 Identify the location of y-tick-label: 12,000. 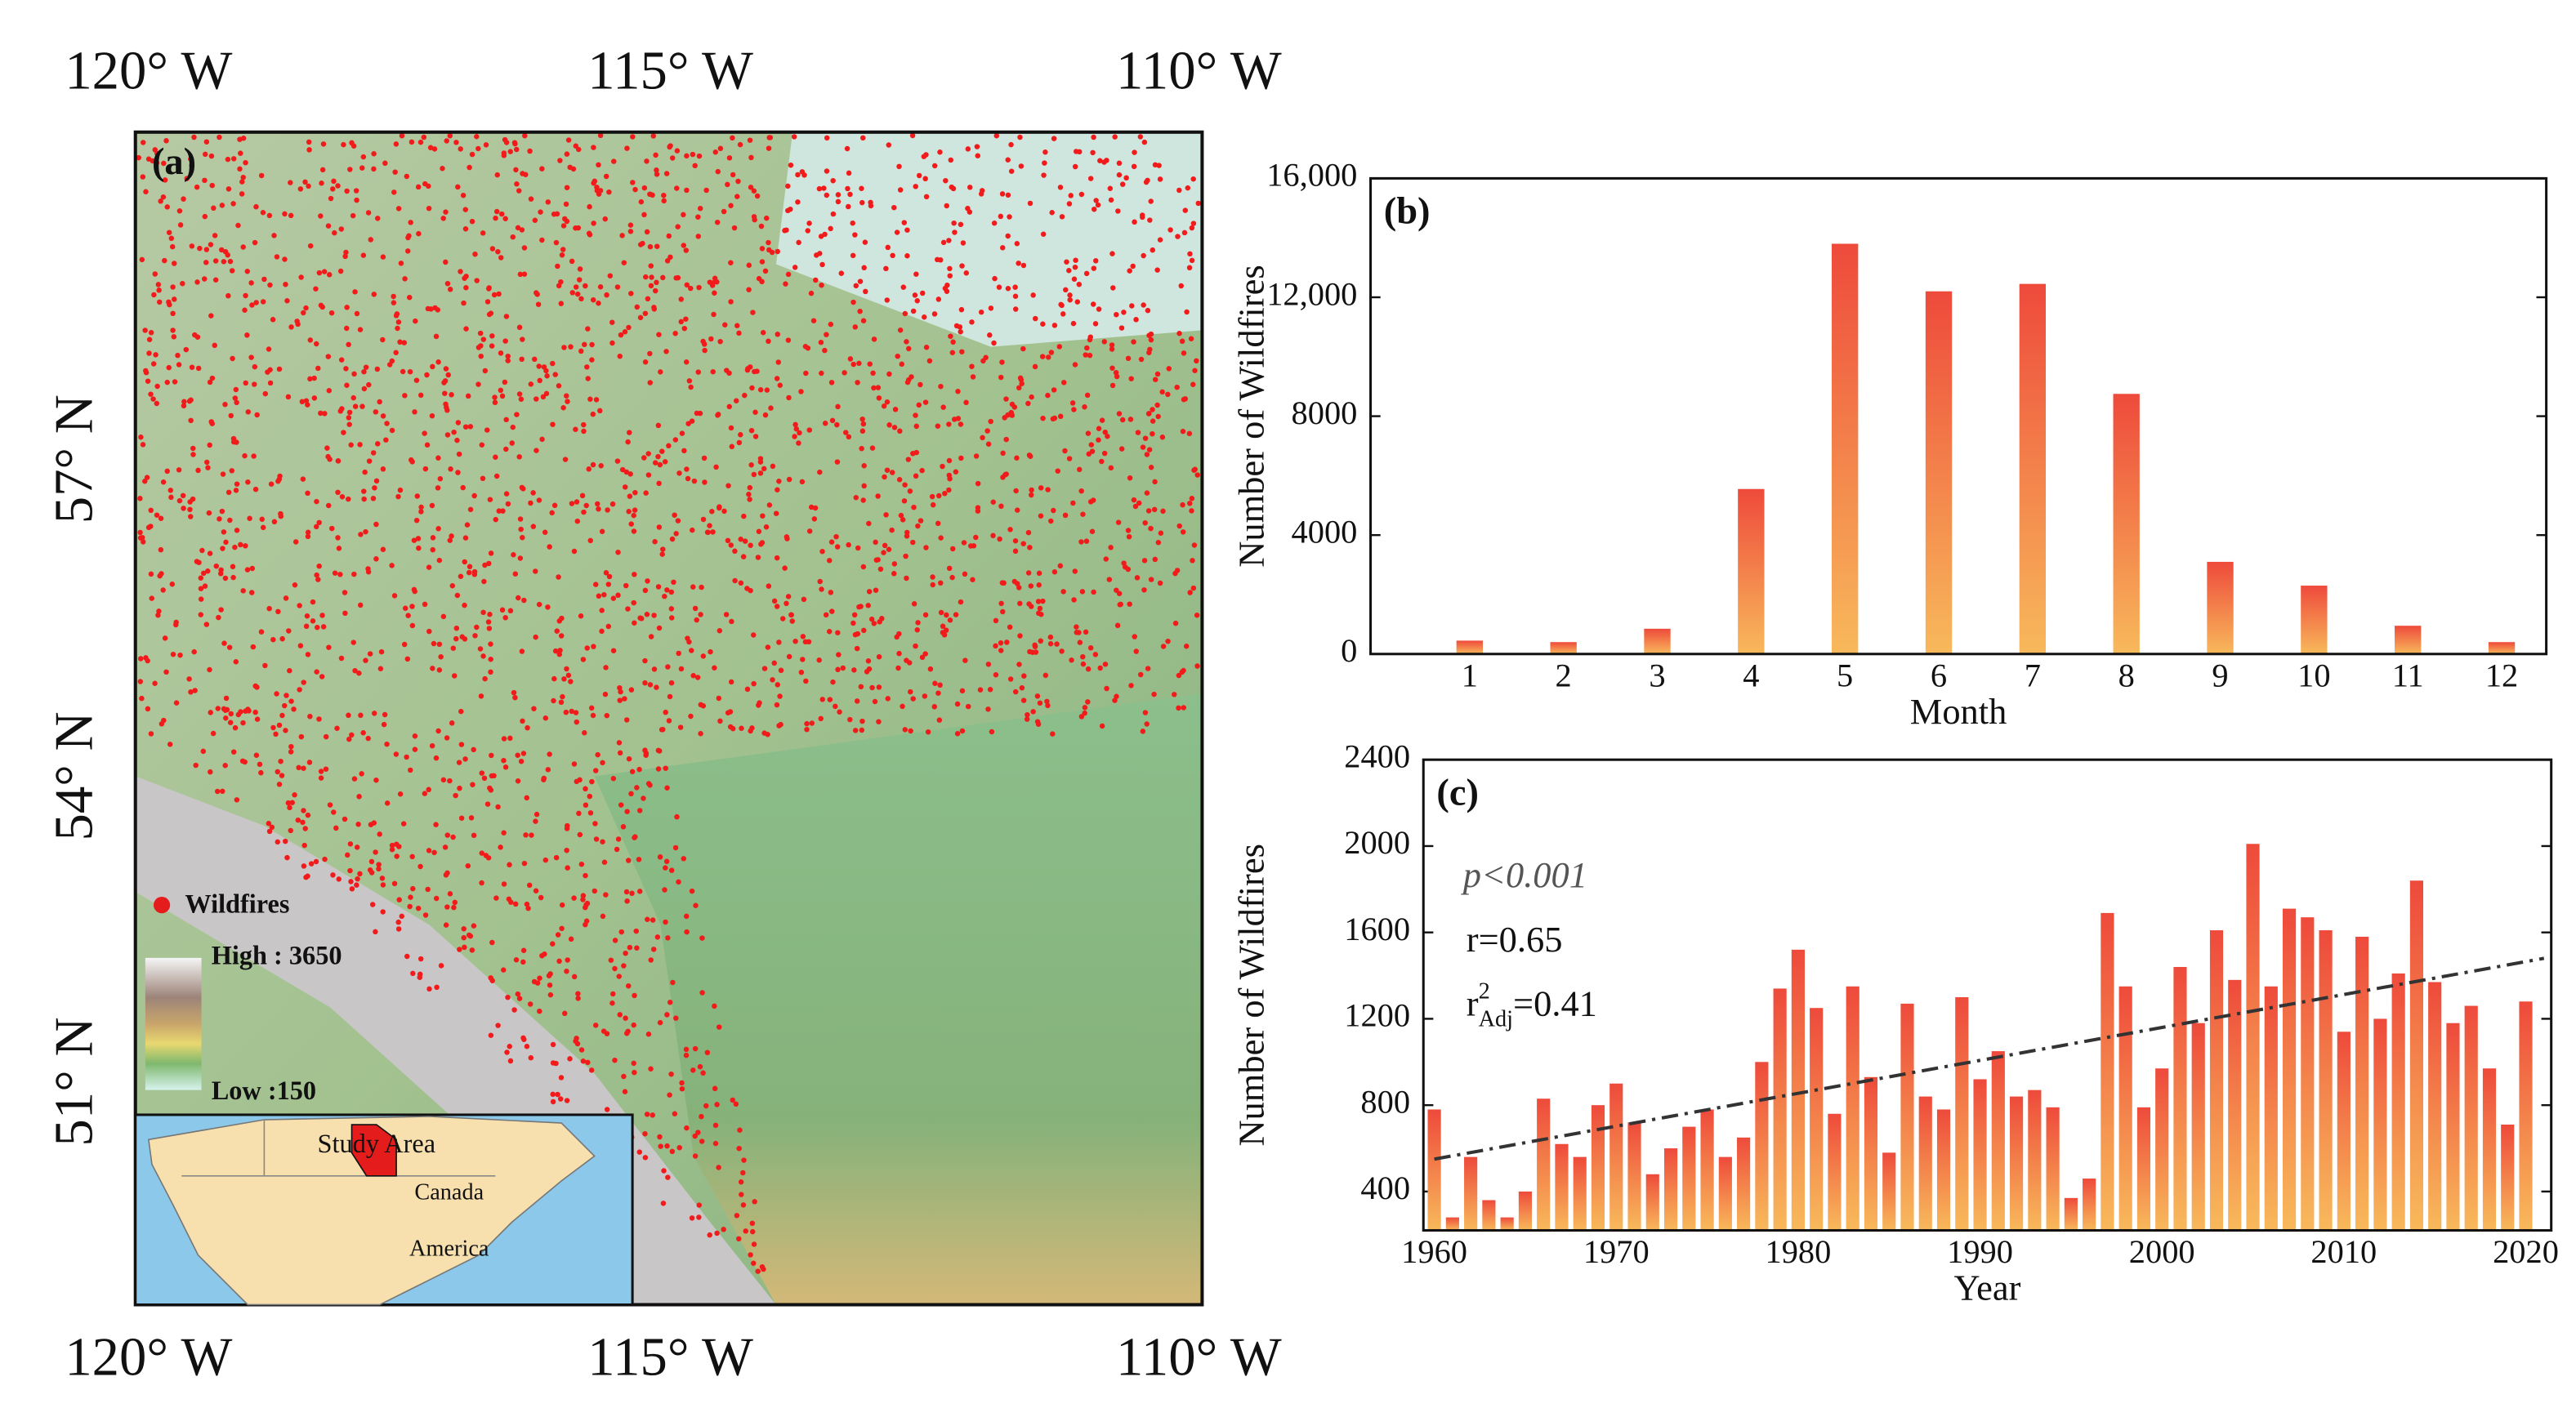
(1312, 293).